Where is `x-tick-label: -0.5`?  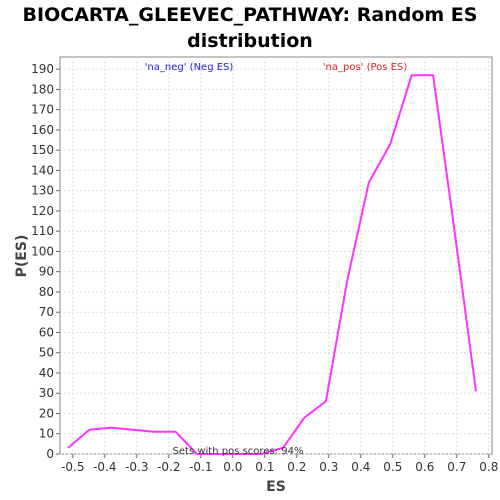
x-tick-label: -0.5 is located at coordinates (72, 467).